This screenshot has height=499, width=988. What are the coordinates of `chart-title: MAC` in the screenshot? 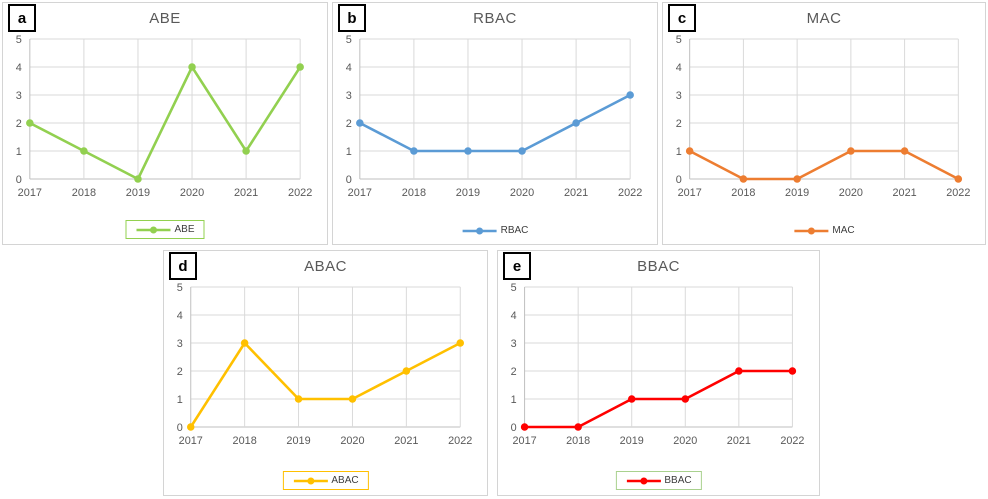 It's located at (824, 18).